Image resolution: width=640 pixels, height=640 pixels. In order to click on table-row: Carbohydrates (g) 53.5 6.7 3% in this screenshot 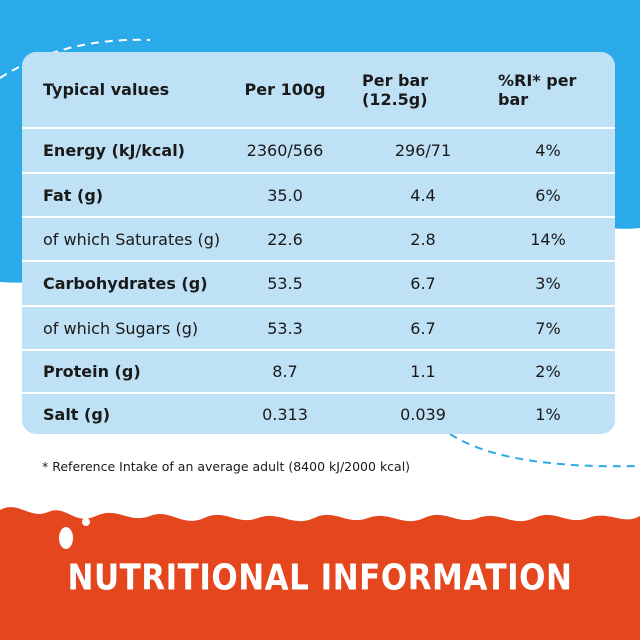, I will do `click(318, 282)`.